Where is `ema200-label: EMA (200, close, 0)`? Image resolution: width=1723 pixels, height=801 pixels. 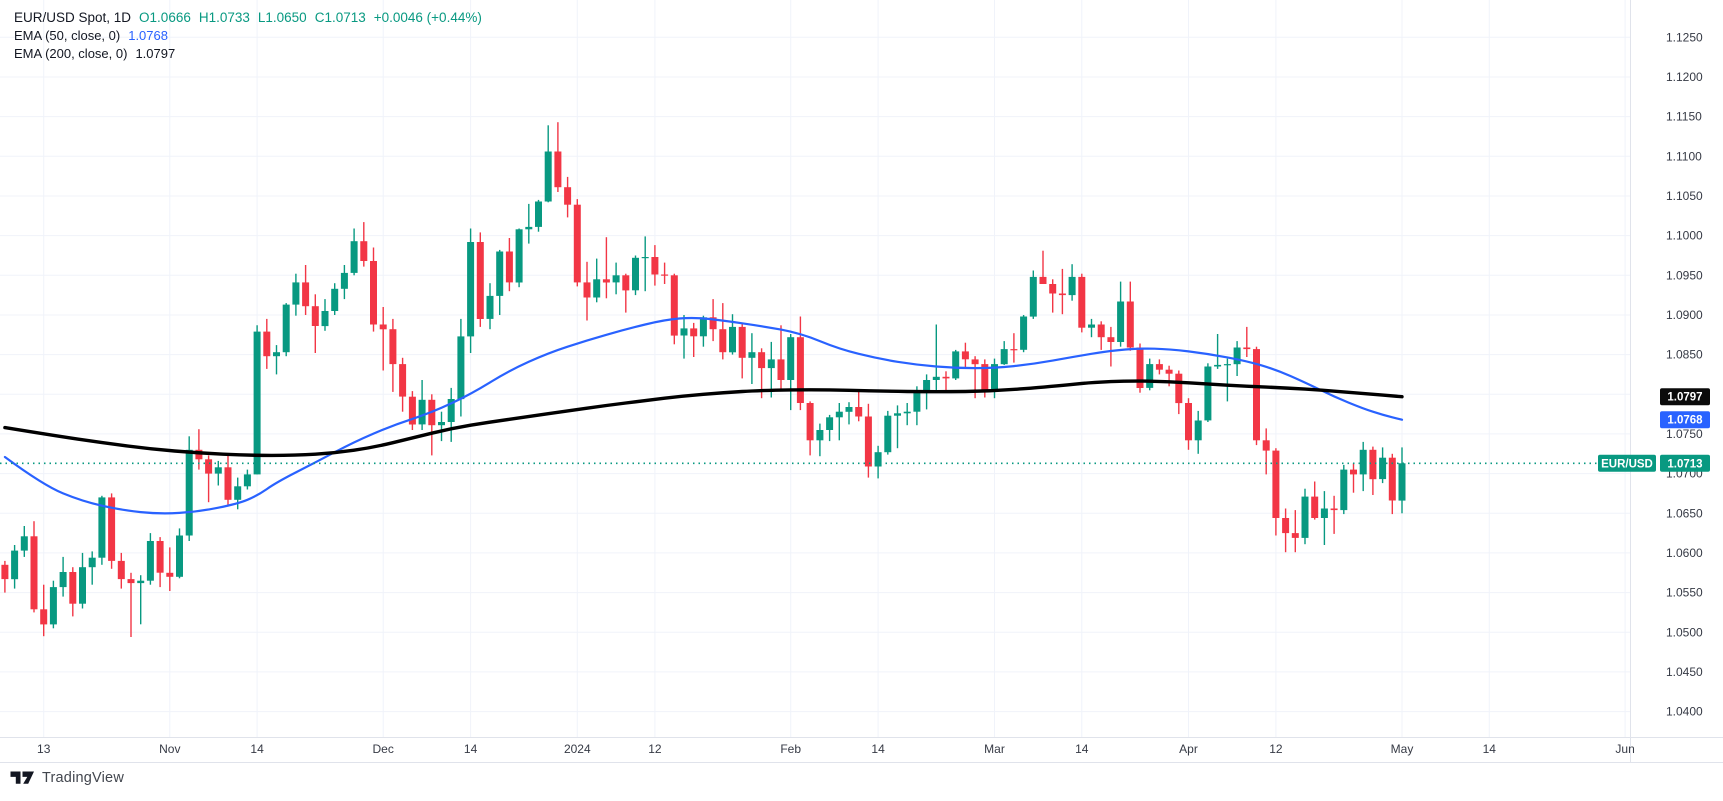
ema200-label: EMA (200, close, 0) is located at coordinates (71, 53).